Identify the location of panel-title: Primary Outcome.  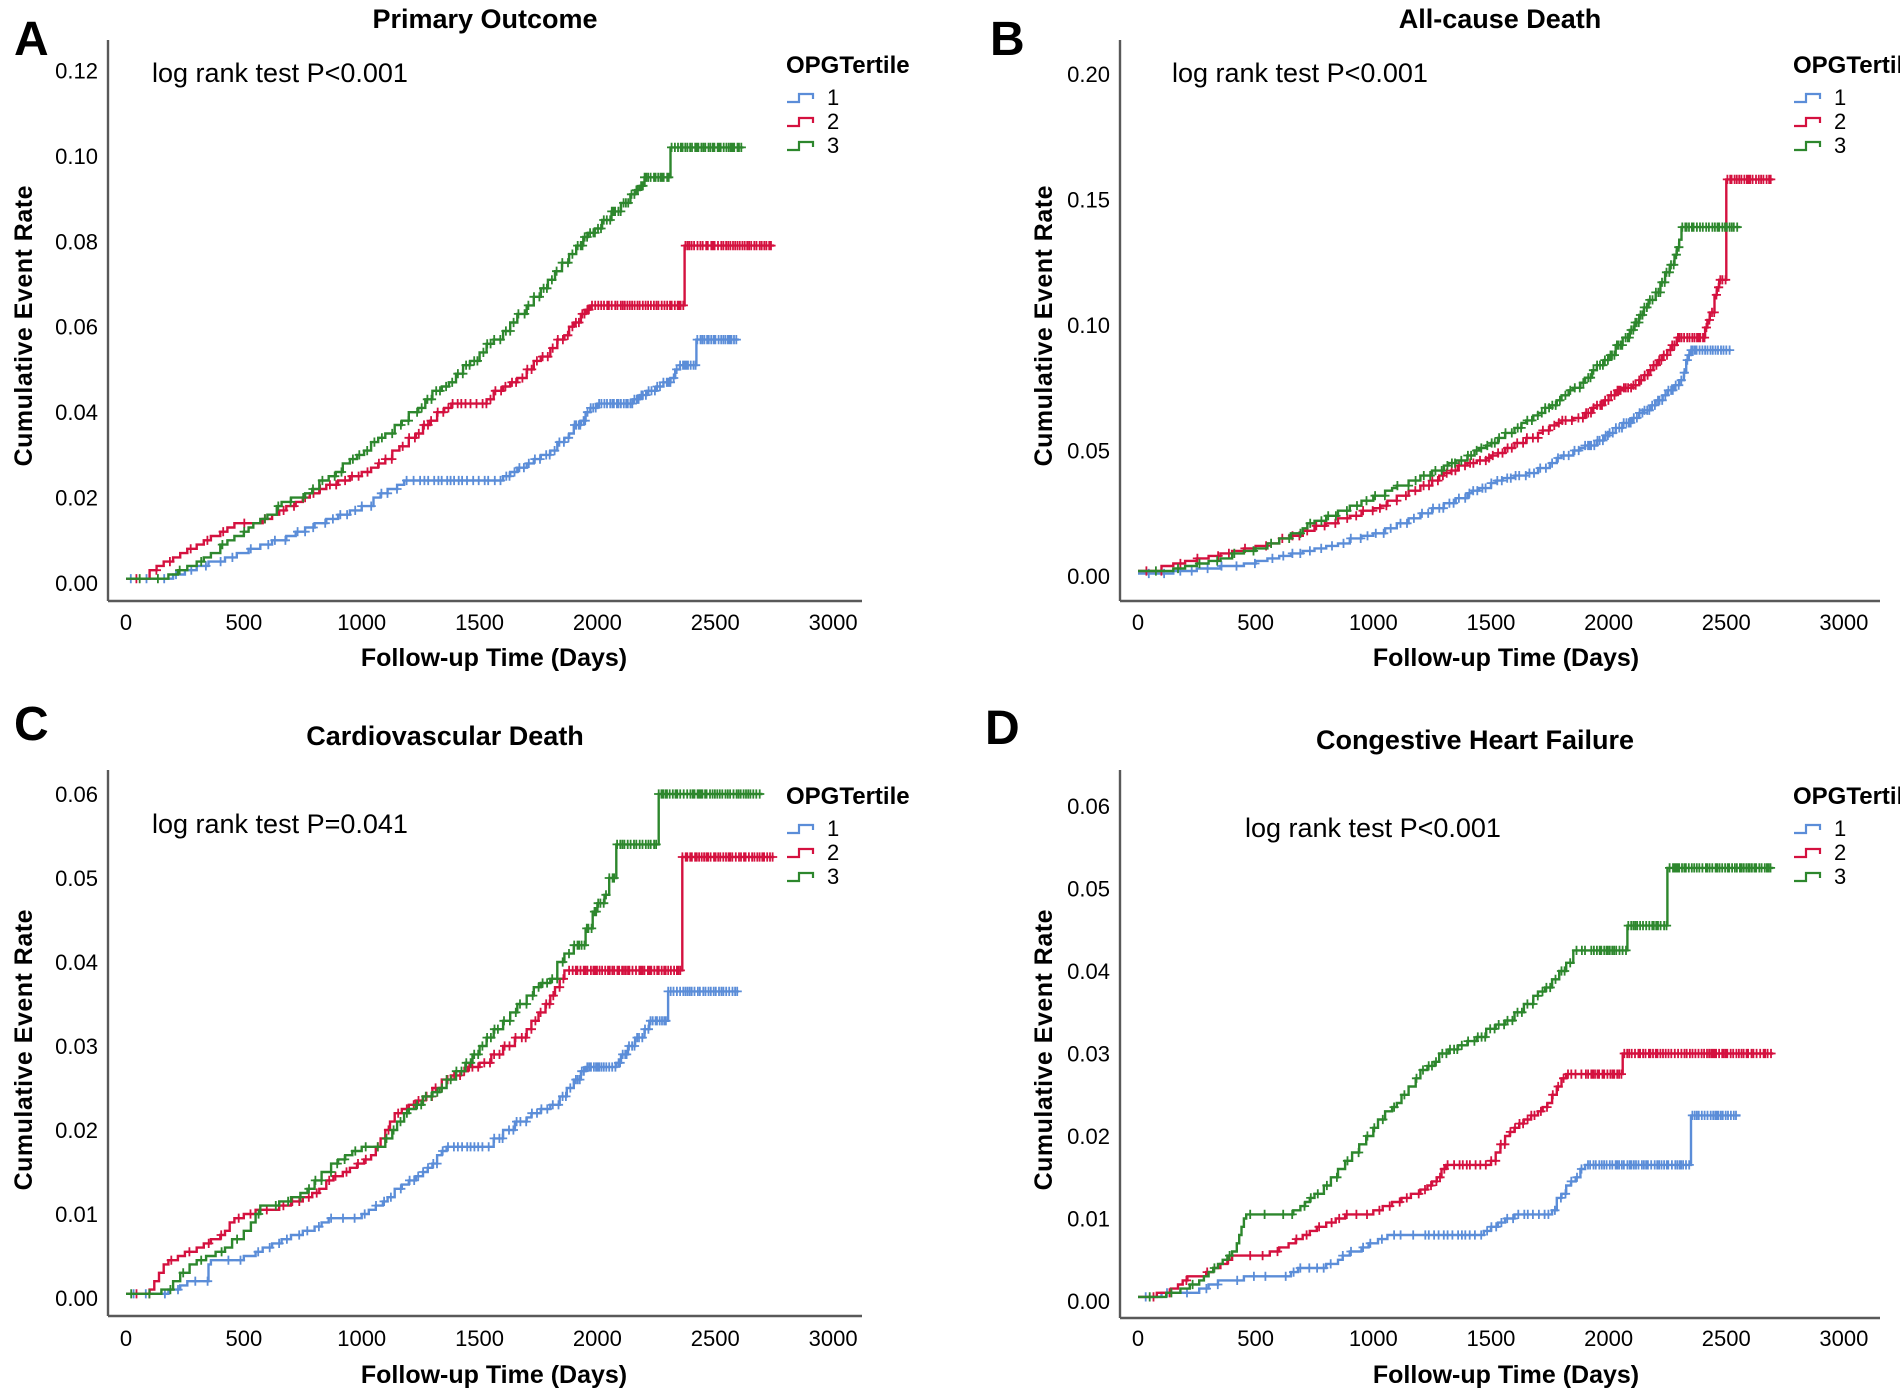
(485, 19).